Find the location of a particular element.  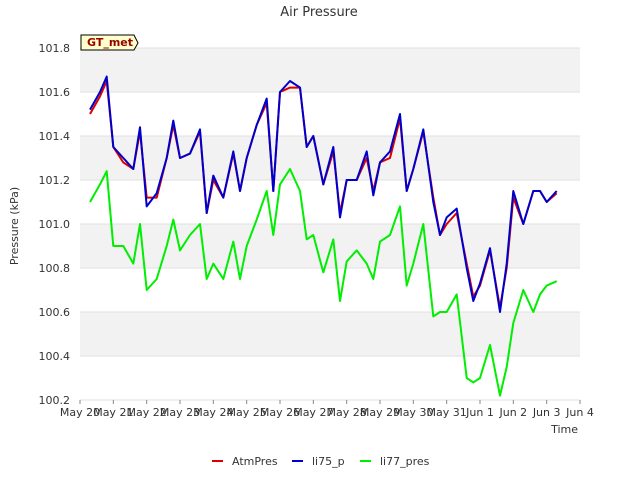

y-tick-label: 101.4 is located at coordinates (55, 136).